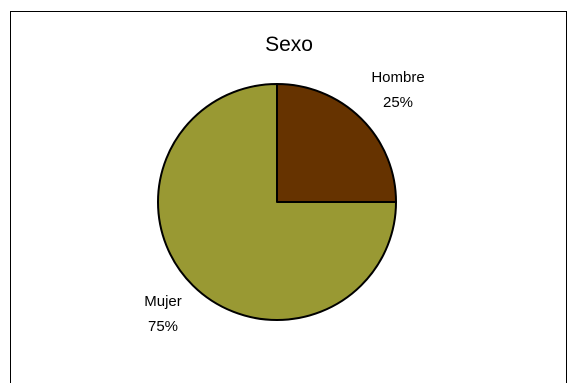 This screenshot has width=579, height=383. What do you see at coordinates (398, 102) in the screenshot?
I see `slice-label-hombre-value: 25%` at bounding box center [398, 102].